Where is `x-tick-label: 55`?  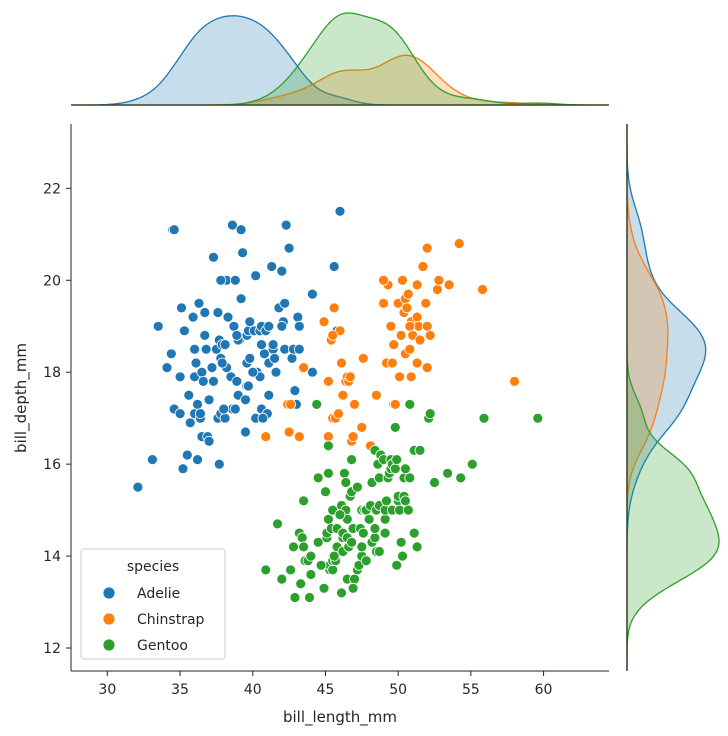
x-tick-label: 55 is located at coordinates (471, 690).